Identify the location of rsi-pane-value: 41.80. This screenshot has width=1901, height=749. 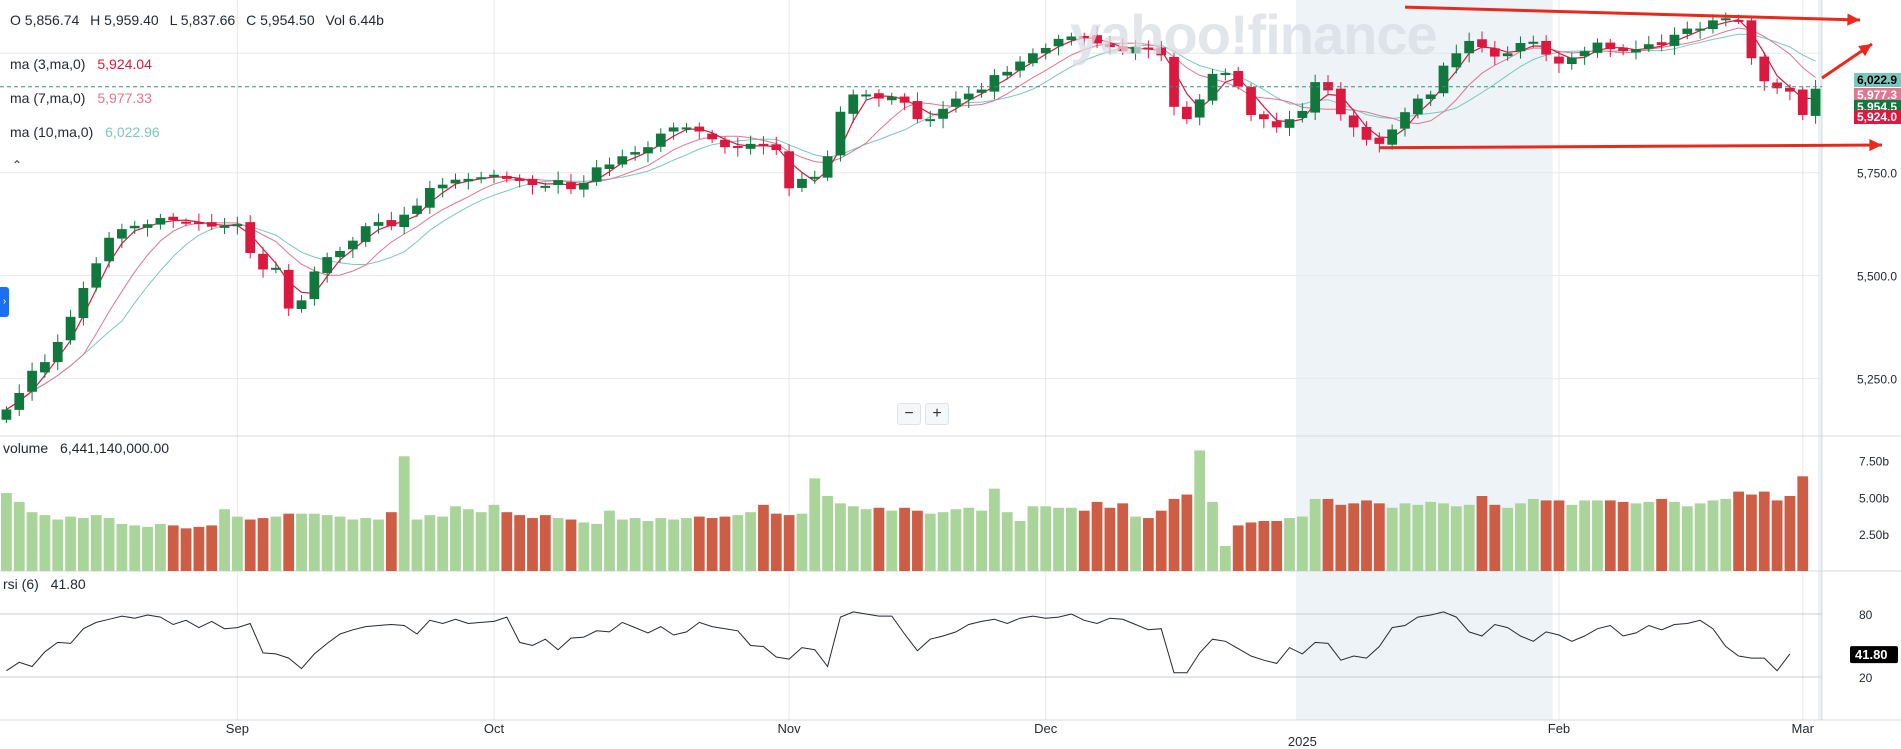
(68, 584).